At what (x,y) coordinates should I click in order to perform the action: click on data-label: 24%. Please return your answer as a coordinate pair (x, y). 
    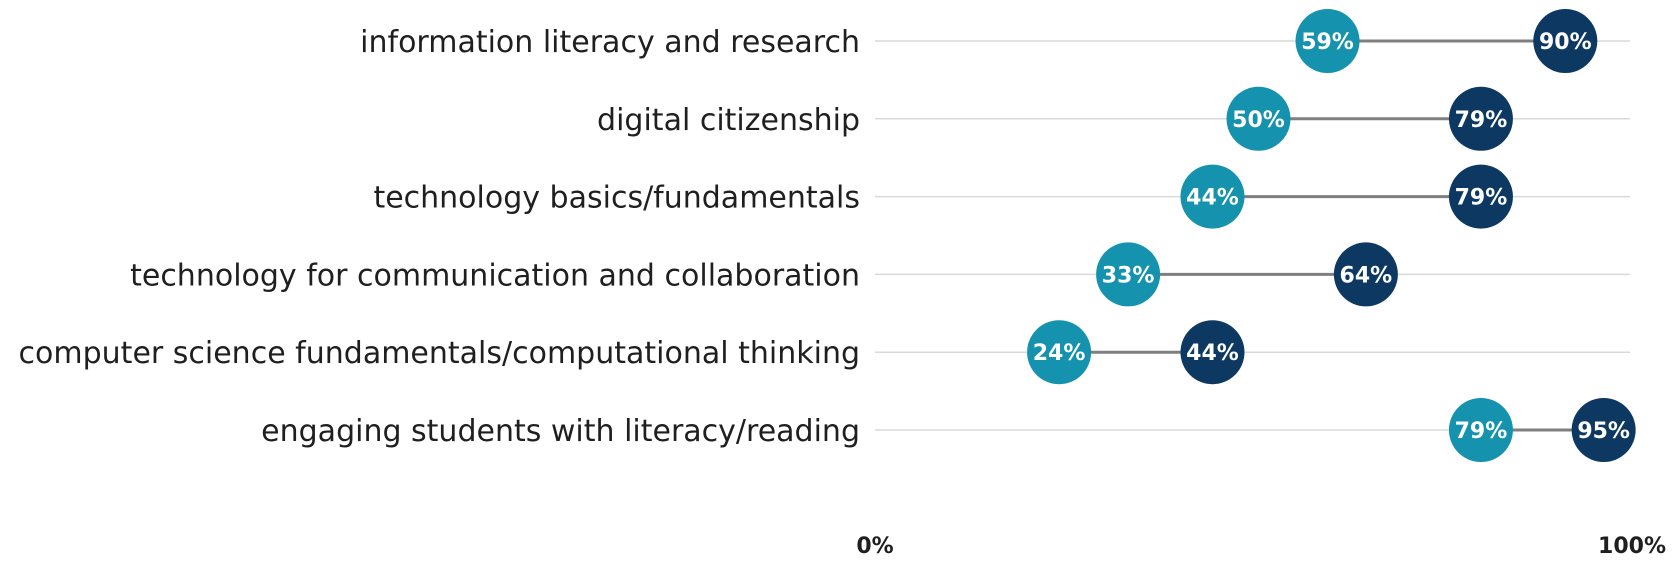
    Looking at the image, I should click on (1059, 353).